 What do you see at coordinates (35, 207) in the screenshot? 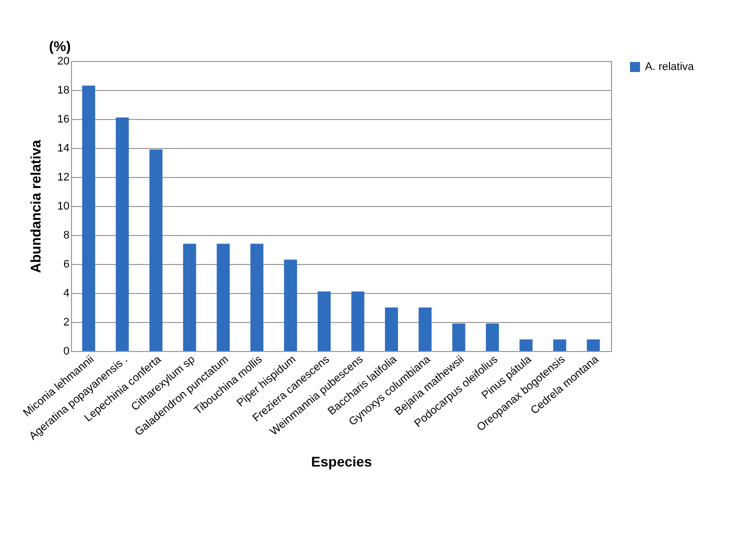
I see `y-axis-title: Abundancia relativa` at bounding box center [35, 207].